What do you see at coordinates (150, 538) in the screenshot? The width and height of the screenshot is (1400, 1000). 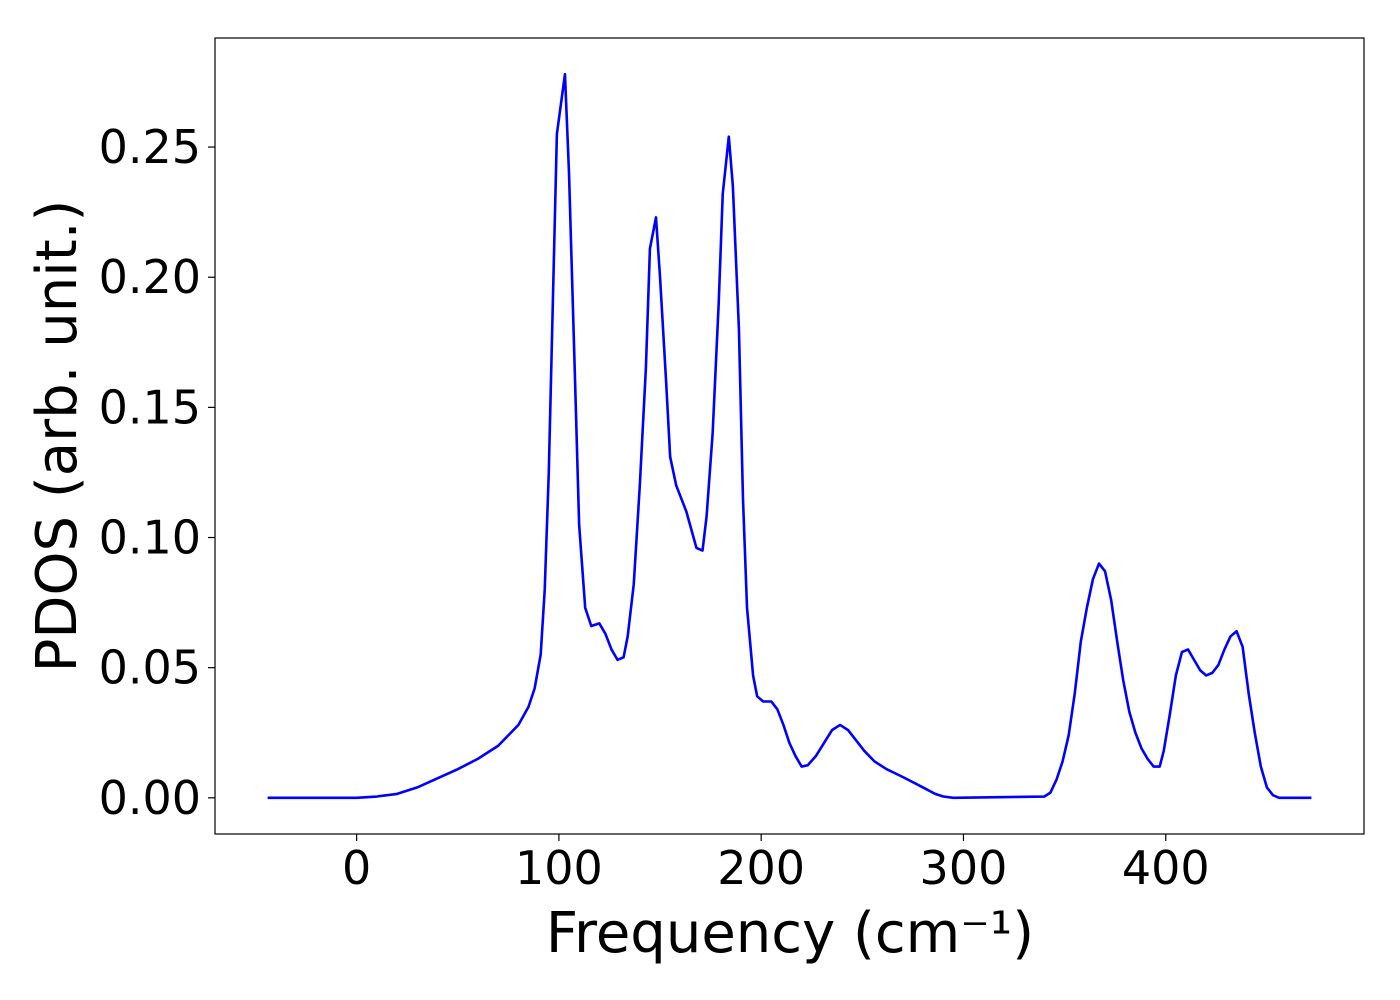 I see `y-tick-label: 0.10` at bounding box center [150, 538].